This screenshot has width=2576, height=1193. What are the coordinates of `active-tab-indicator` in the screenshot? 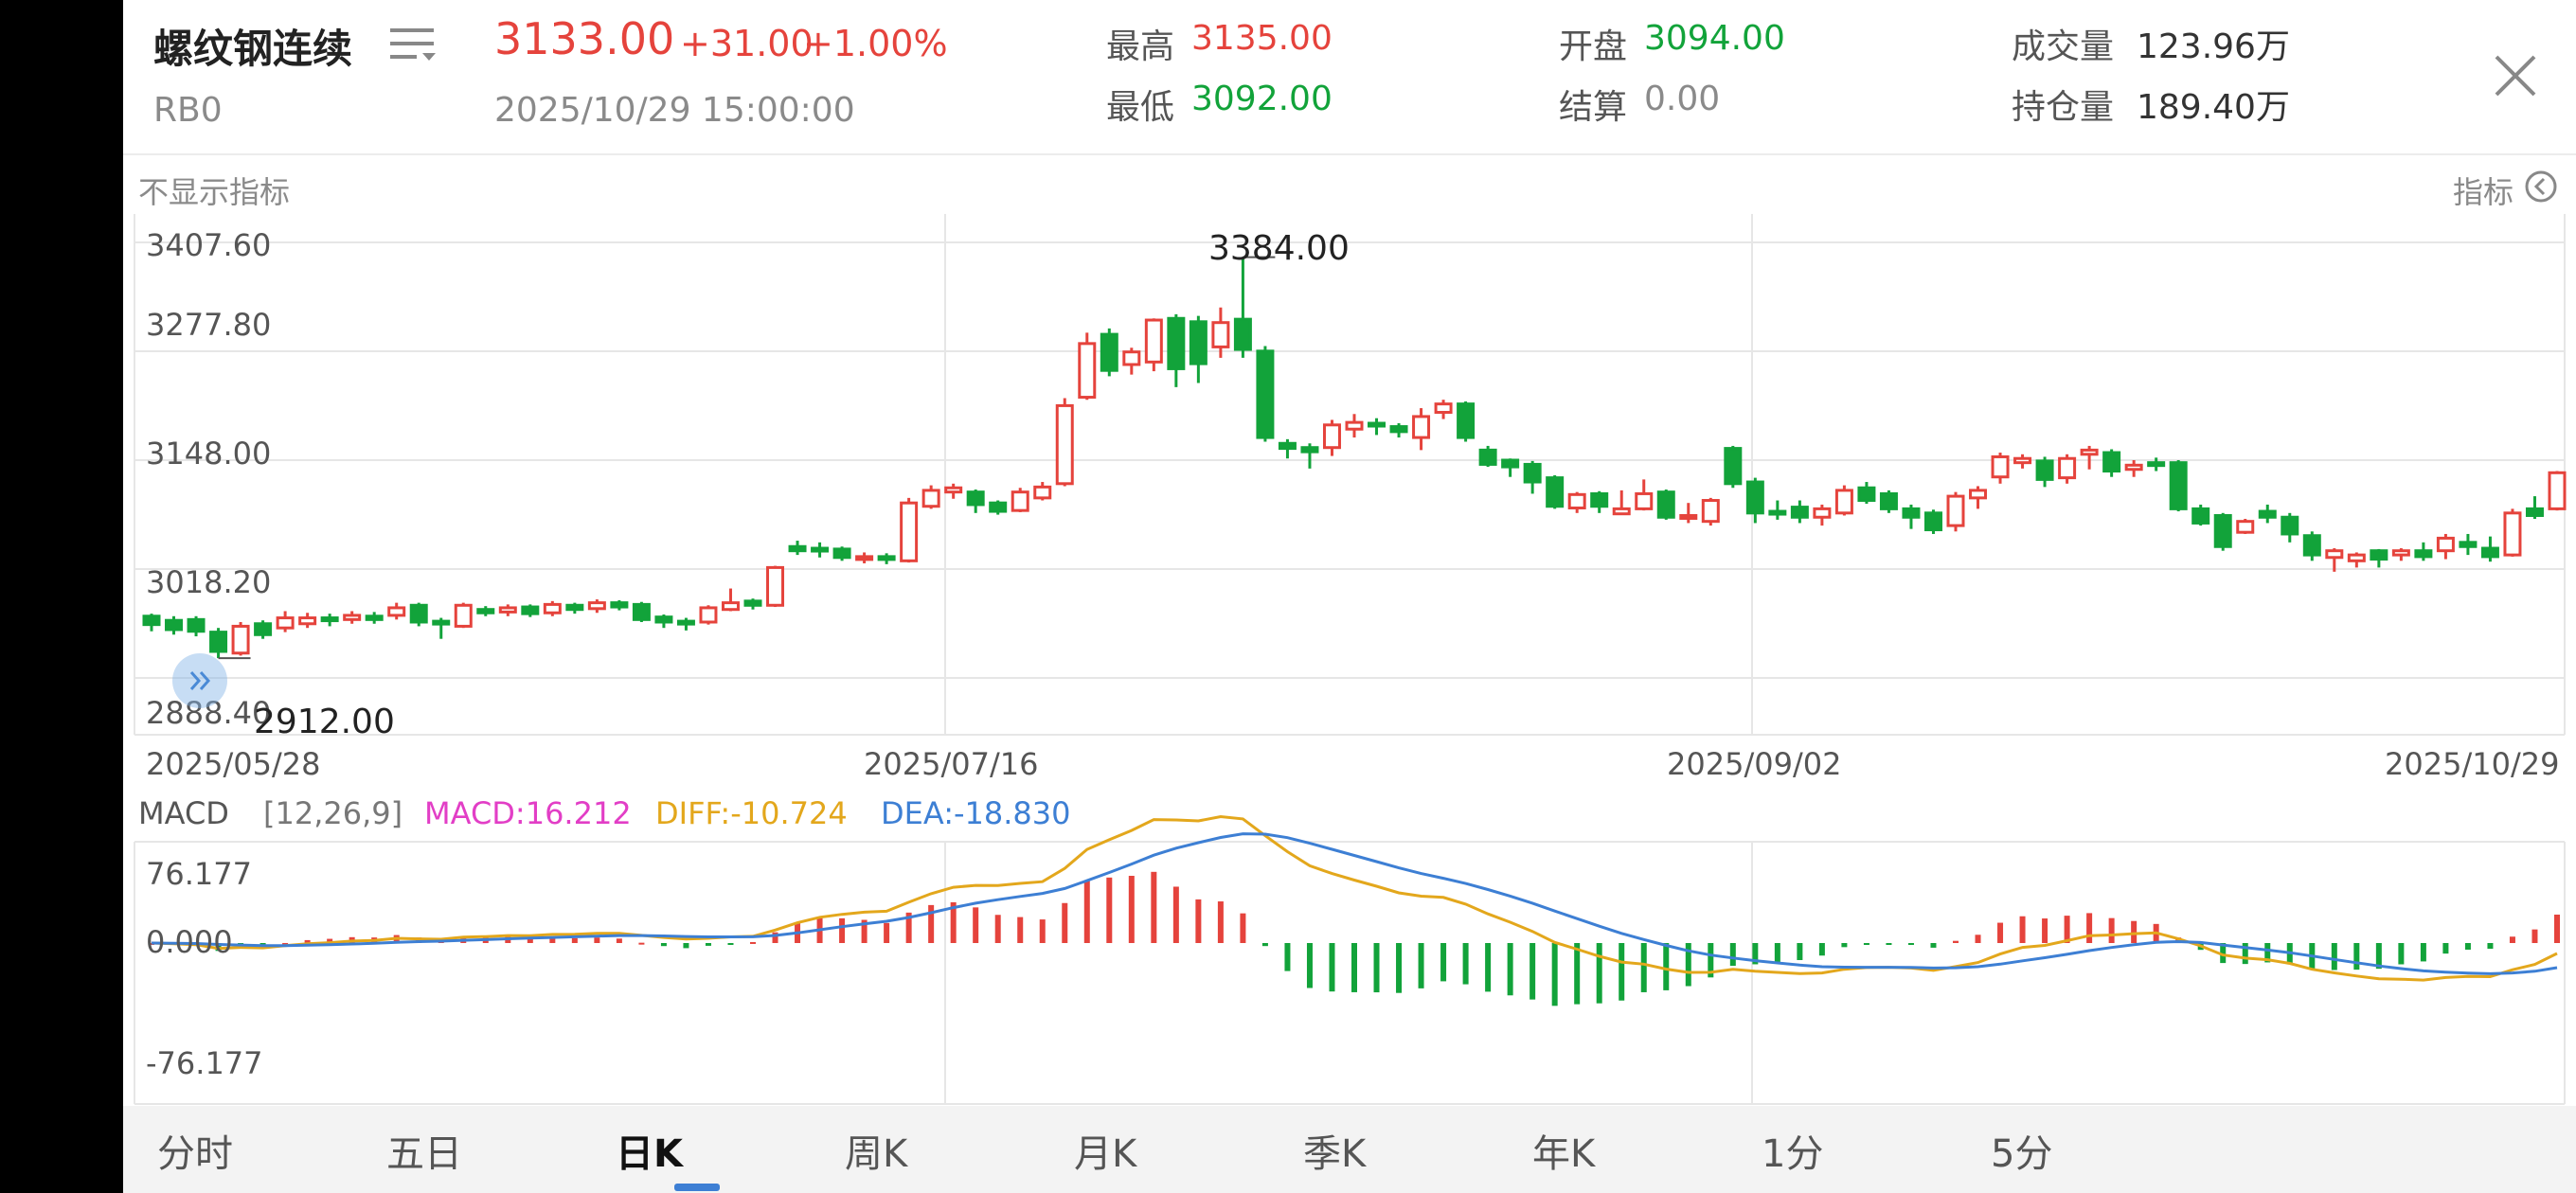 It's located at (697, 1187).